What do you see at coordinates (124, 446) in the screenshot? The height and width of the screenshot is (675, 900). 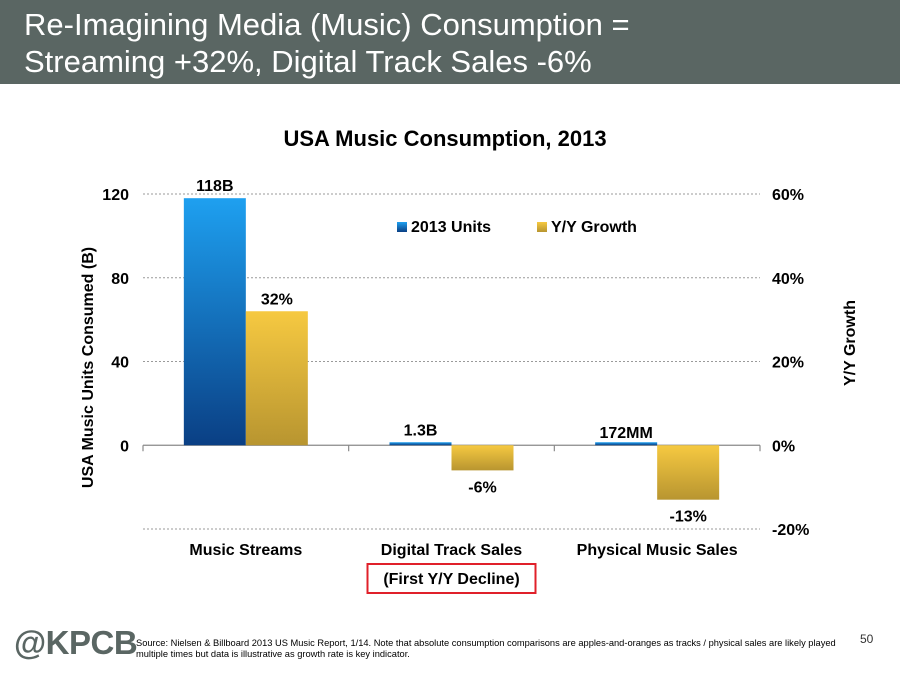 I see `y-tick-label: 0` at bounding box center [124, 446].